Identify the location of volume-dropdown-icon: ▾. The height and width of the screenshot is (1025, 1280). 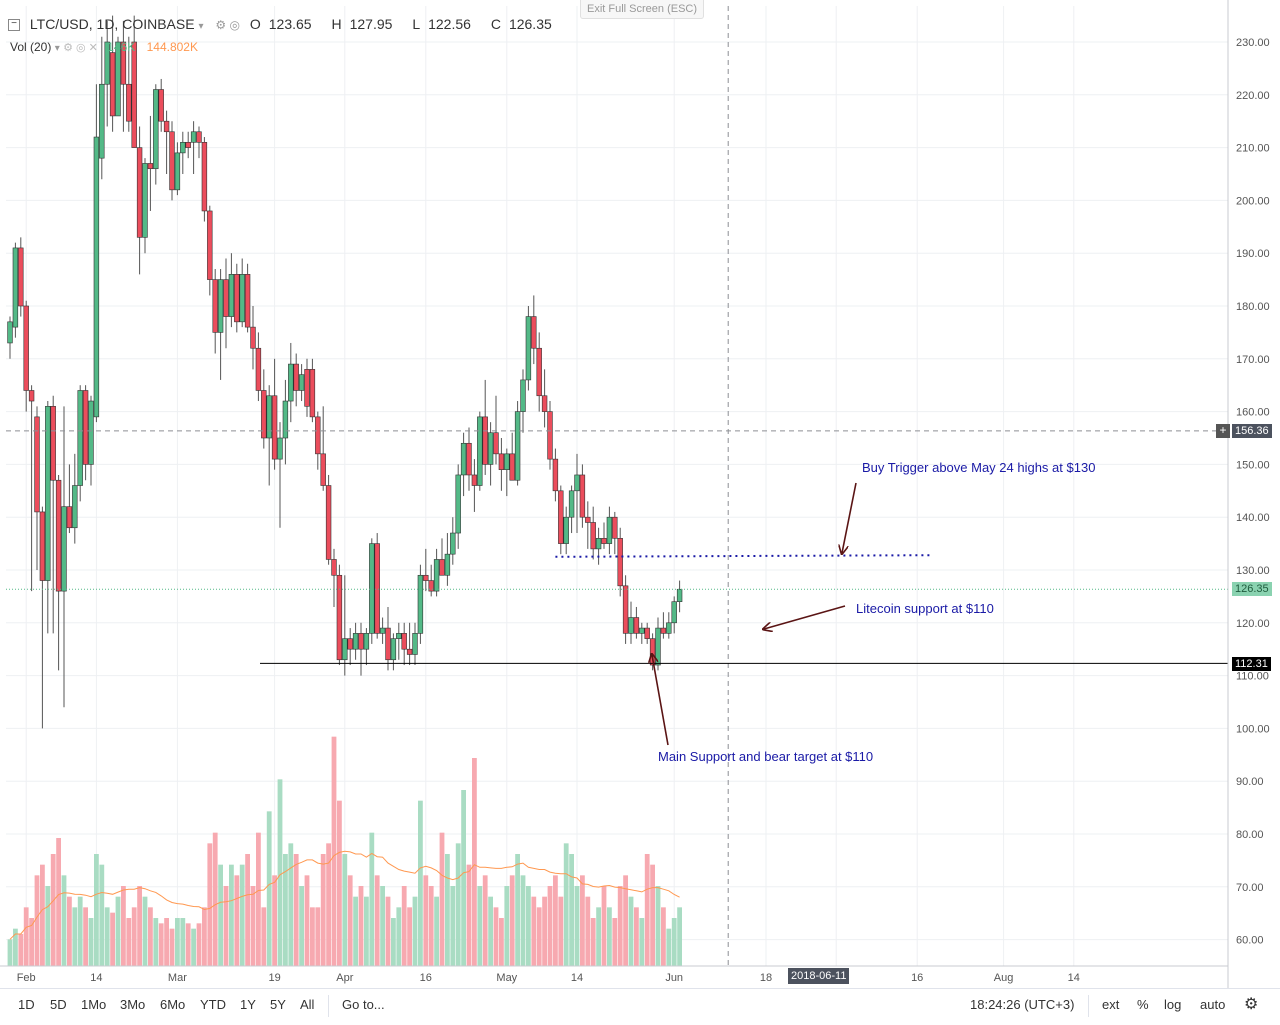
(57, 48).